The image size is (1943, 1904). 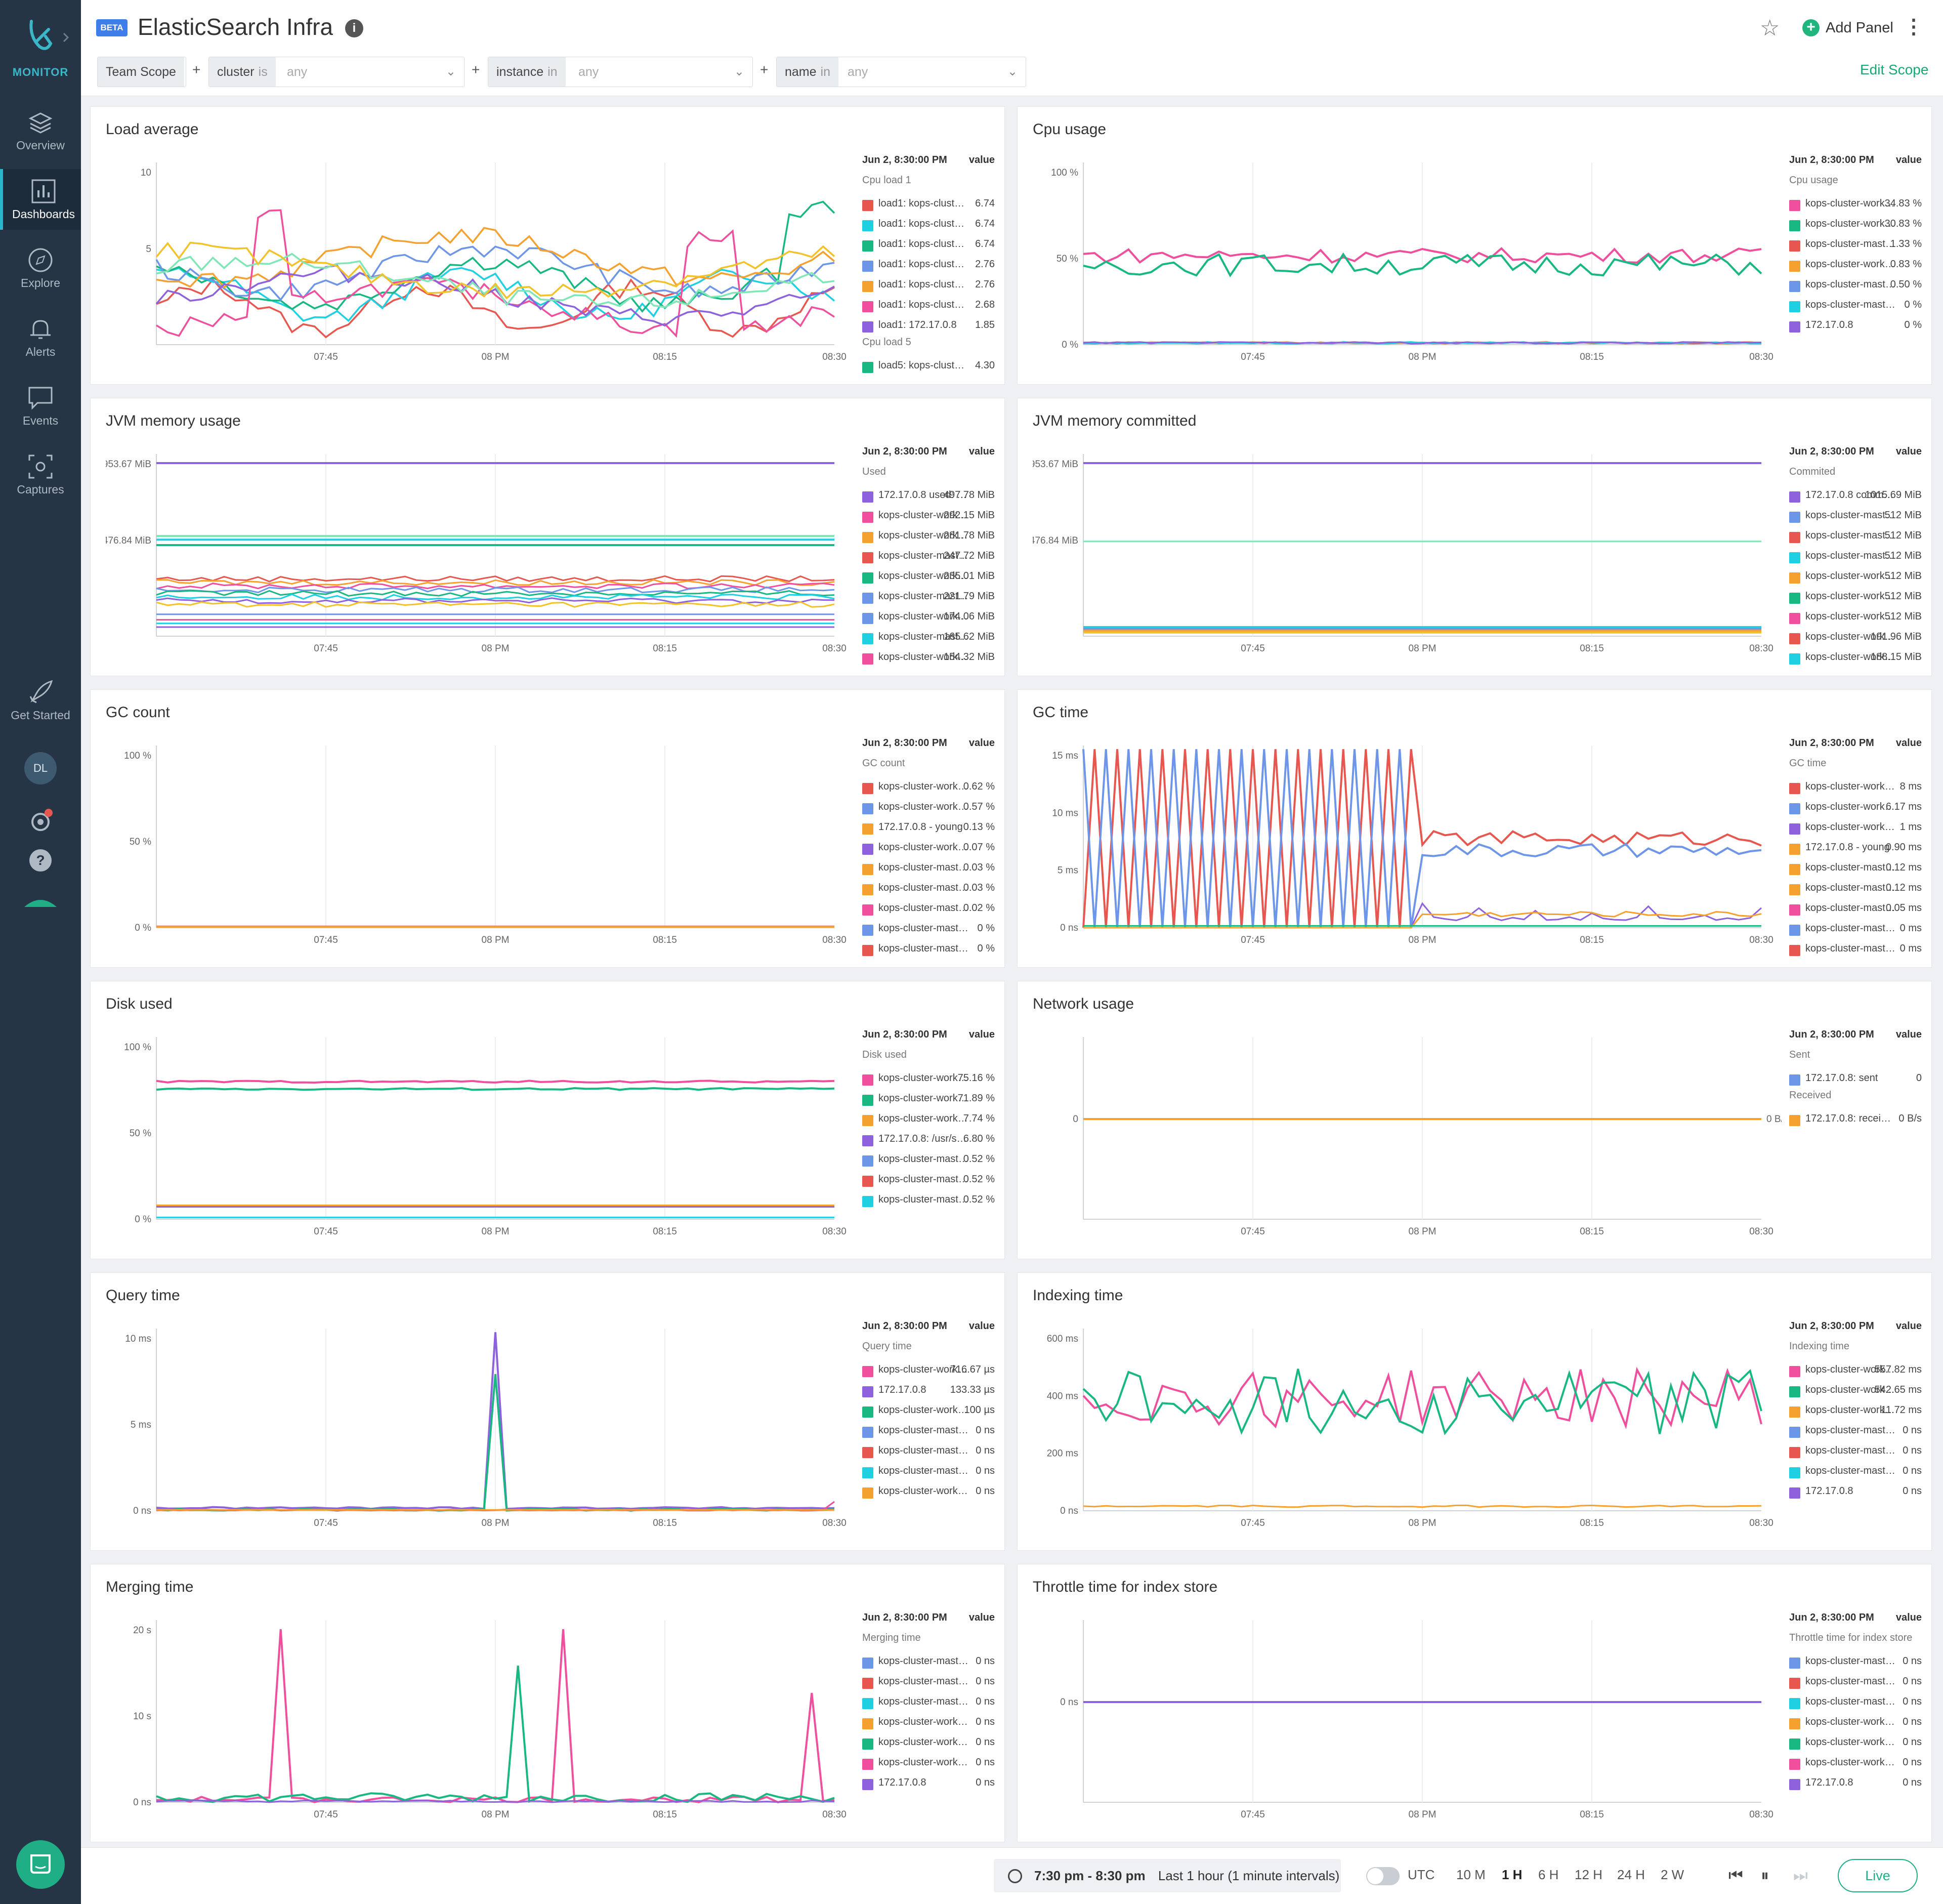 What do you see at coordinates (1765, 1875) in the screenshot?
I see `pause-icon: ⏸` at bounding box center [1765, 1875].